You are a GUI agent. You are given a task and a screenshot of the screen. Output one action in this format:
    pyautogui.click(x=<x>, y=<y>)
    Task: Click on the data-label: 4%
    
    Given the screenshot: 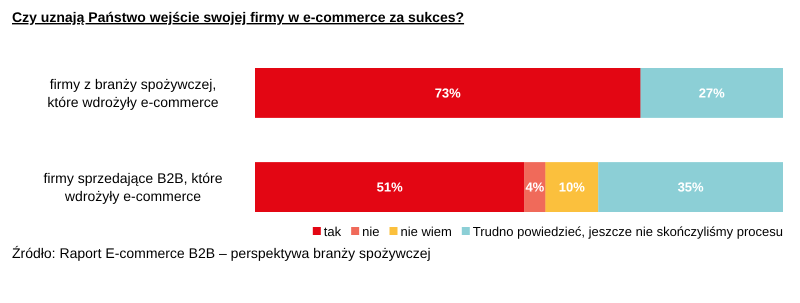 What is the action you would take?
    pyautogui.click(x=535, y=187)
    